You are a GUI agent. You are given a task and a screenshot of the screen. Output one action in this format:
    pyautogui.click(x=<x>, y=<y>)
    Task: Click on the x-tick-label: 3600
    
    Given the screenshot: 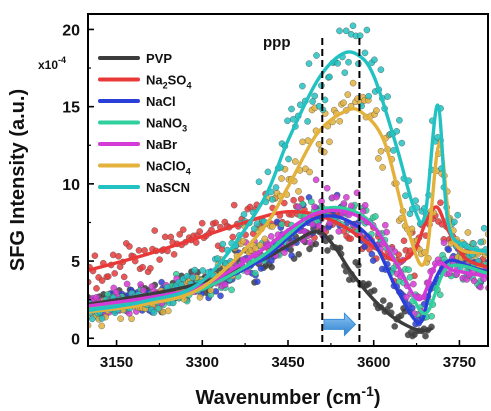 What is the action you would take?
    pyautogui.click(x=373, y=362)
    